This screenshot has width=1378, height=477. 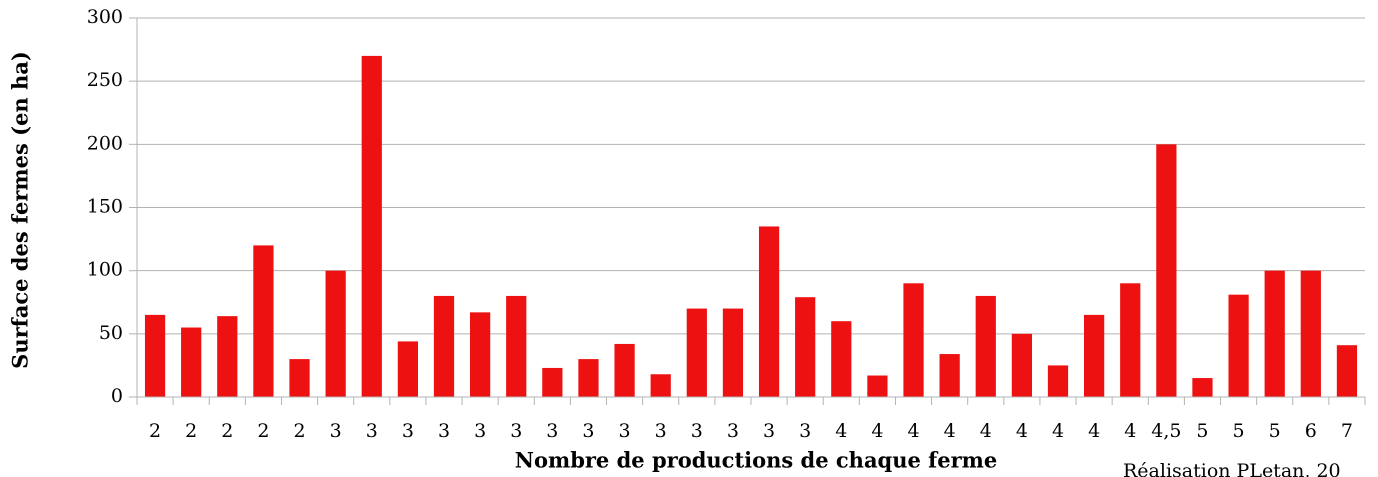 I want to click on y-tick-label: 300, so click(x=105, y=17).